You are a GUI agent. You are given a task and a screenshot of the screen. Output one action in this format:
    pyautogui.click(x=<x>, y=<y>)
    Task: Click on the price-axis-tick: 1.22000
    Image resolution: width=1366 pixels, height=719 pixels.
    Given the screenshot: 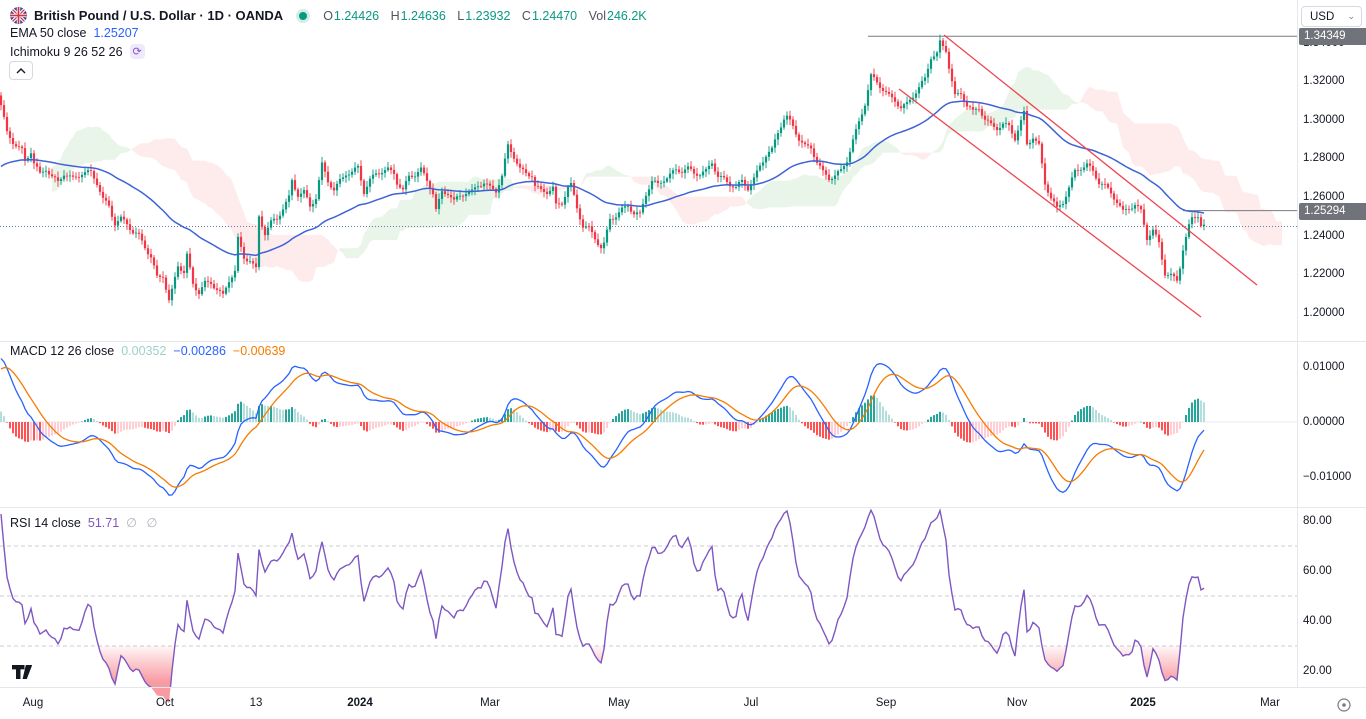 What is the action you would take?
    pyautogui.click(x=1324, y=274)
    